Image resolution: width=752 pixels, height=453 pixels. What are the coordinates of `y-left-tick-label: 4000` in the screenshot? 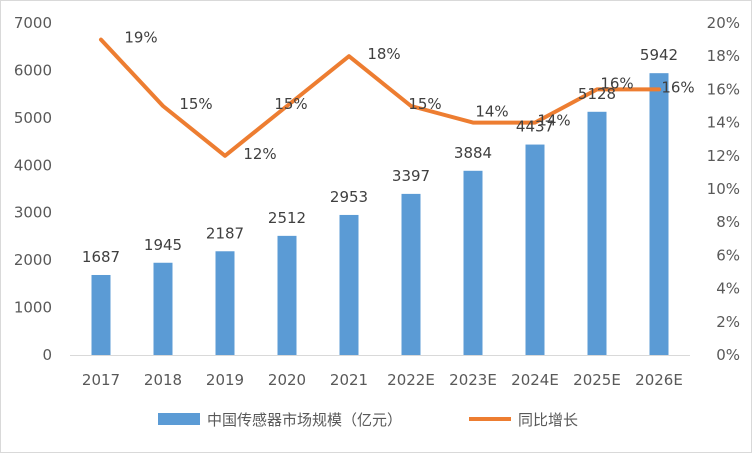 It's located at (33, 165).